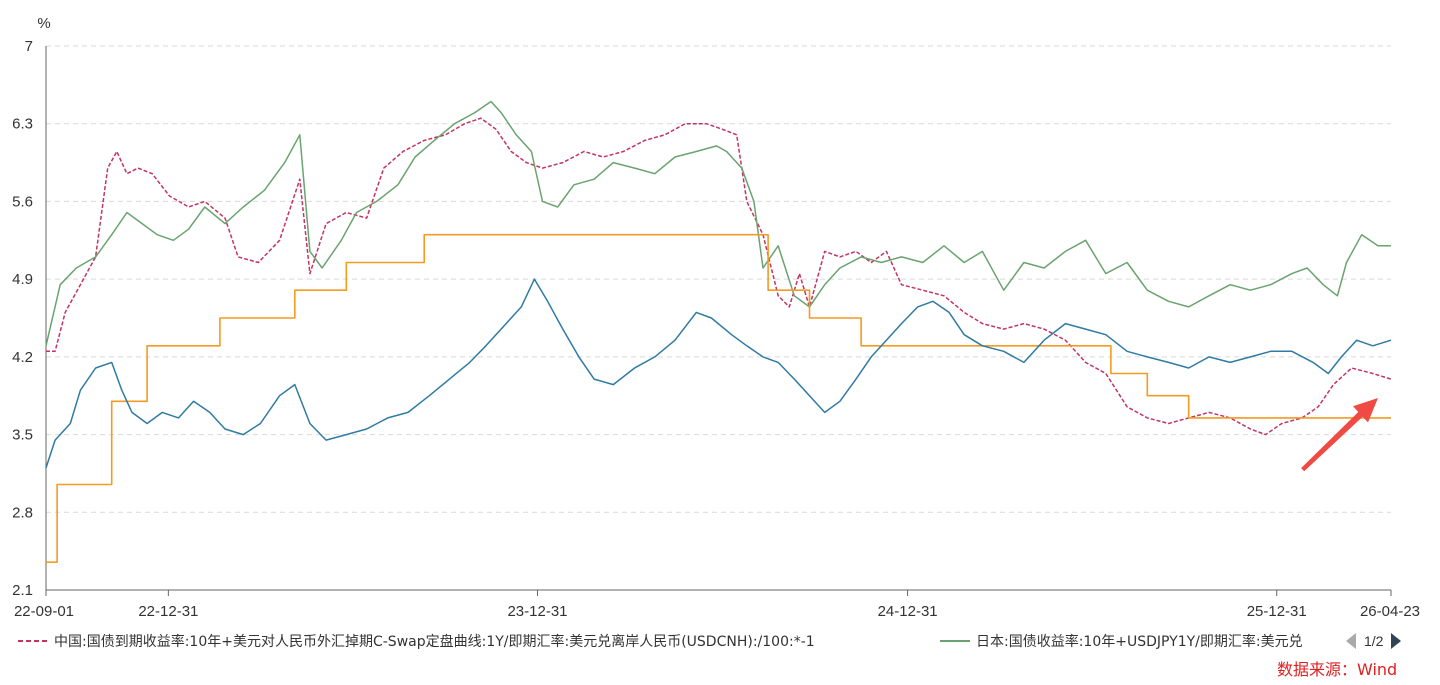  Describe the element at coordinates (43, 23) in the screenshot. I see `y-unit-label: %` at that location.